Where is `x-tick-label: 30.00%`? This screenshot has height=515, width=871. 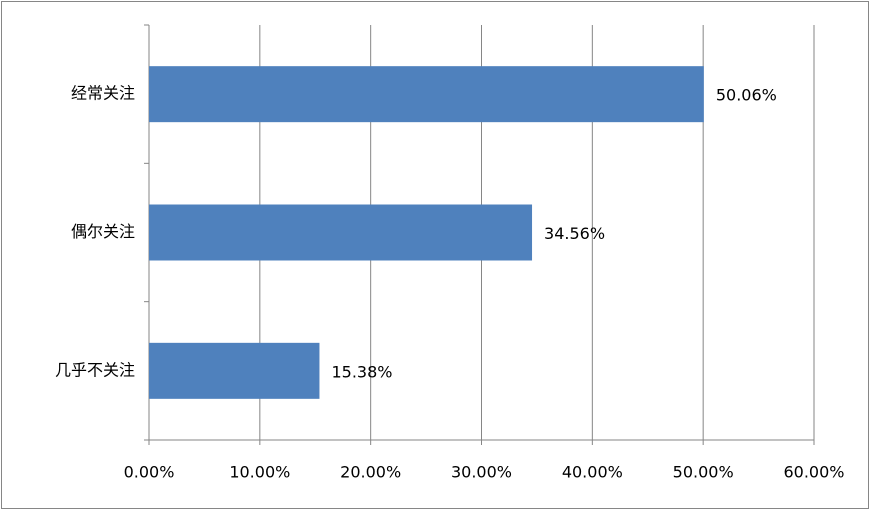
x-tick-label: 30.00% is located at coordinates (481, 472).